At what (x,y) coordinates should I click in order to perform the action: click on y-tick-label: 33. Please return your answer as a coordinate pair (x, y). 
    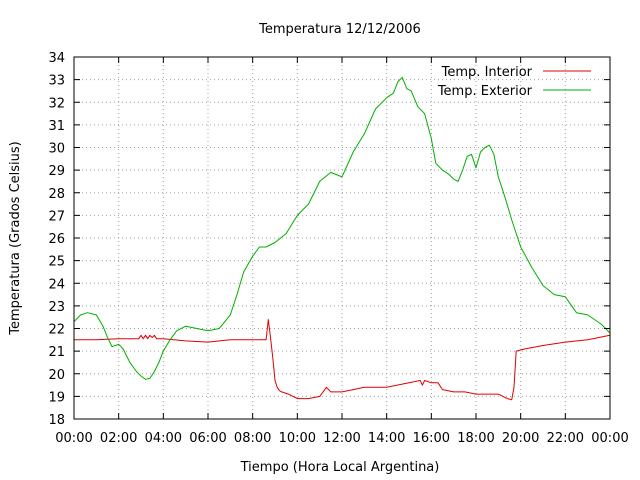
    Looking at the image, I should click on (56, 81).